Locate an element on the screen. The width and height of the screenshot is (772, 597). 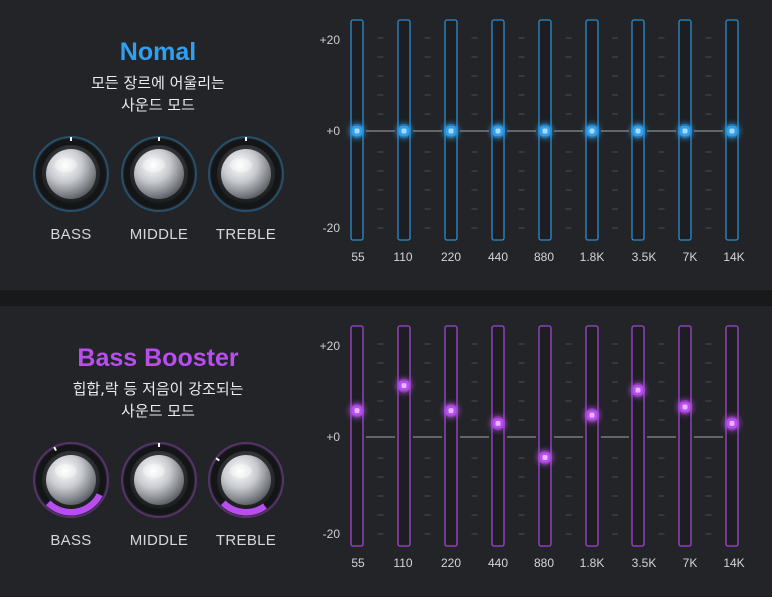
mode-description-line: 모든 장르에 어울리는 is located at coordinates (158, 83).